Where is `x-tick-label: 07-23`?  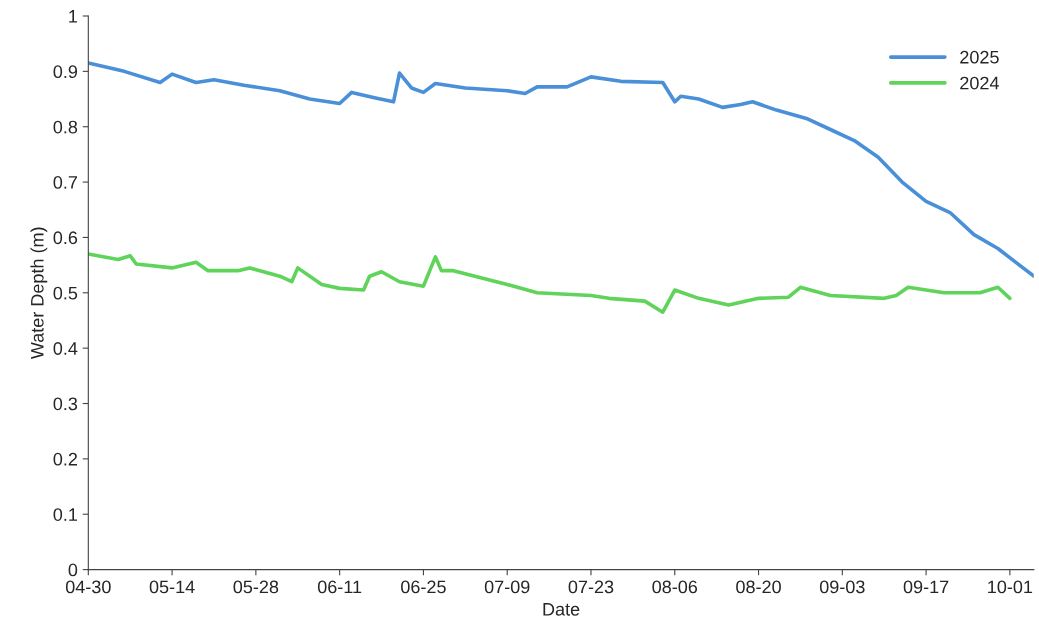
x-tick-label: 07-23 is located at coordinates (591, 587).